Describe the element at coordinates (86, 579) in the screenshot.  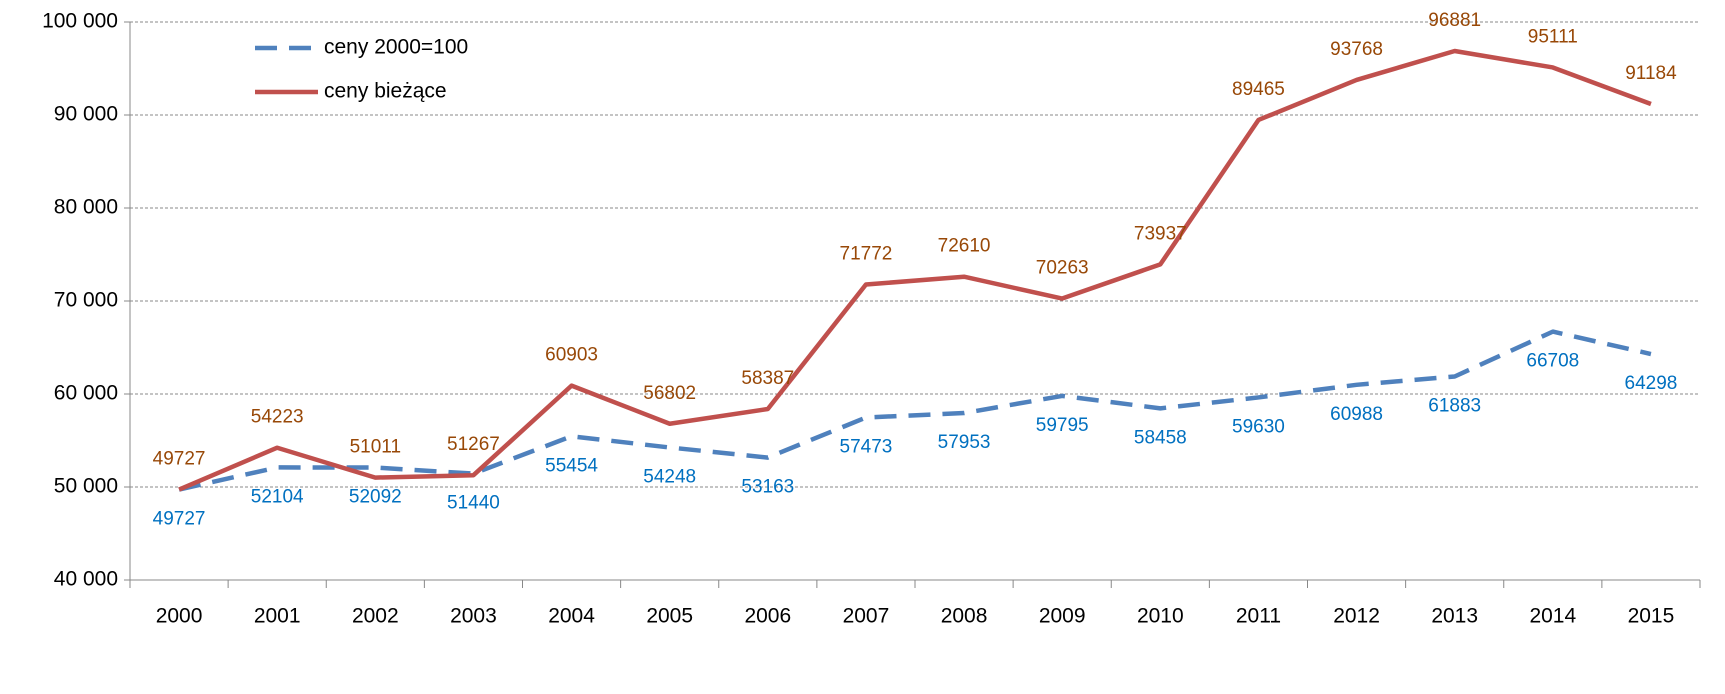
I see `y-tick-label: 40 000` at that location.